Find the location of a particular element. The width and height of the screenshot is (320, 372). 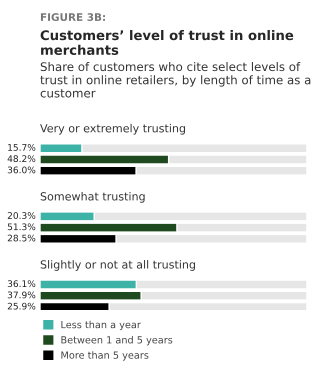

y-tick-label: Very or extremely trusting is located at coordinates (113, 129).